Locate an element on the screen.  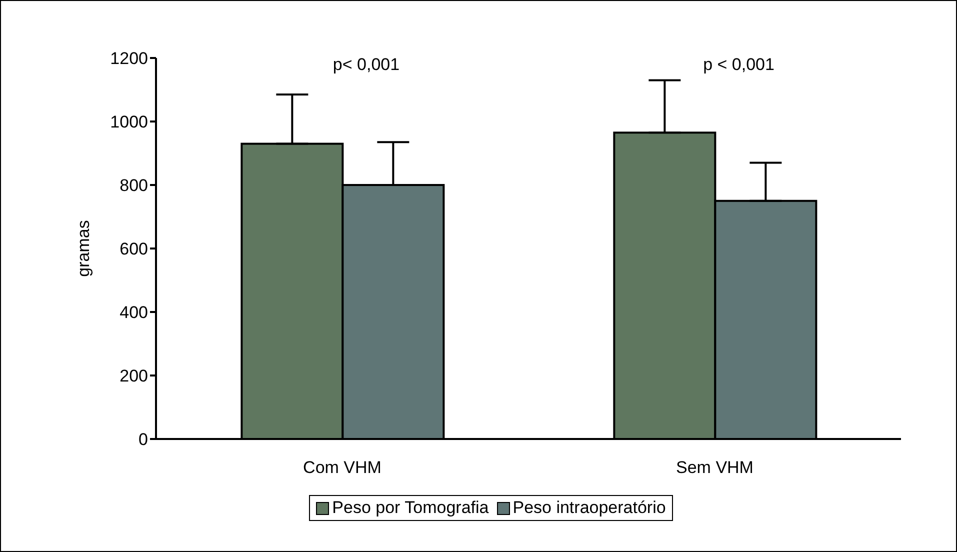
y-tick-label: 1000 is located at coordinates (129, 122).